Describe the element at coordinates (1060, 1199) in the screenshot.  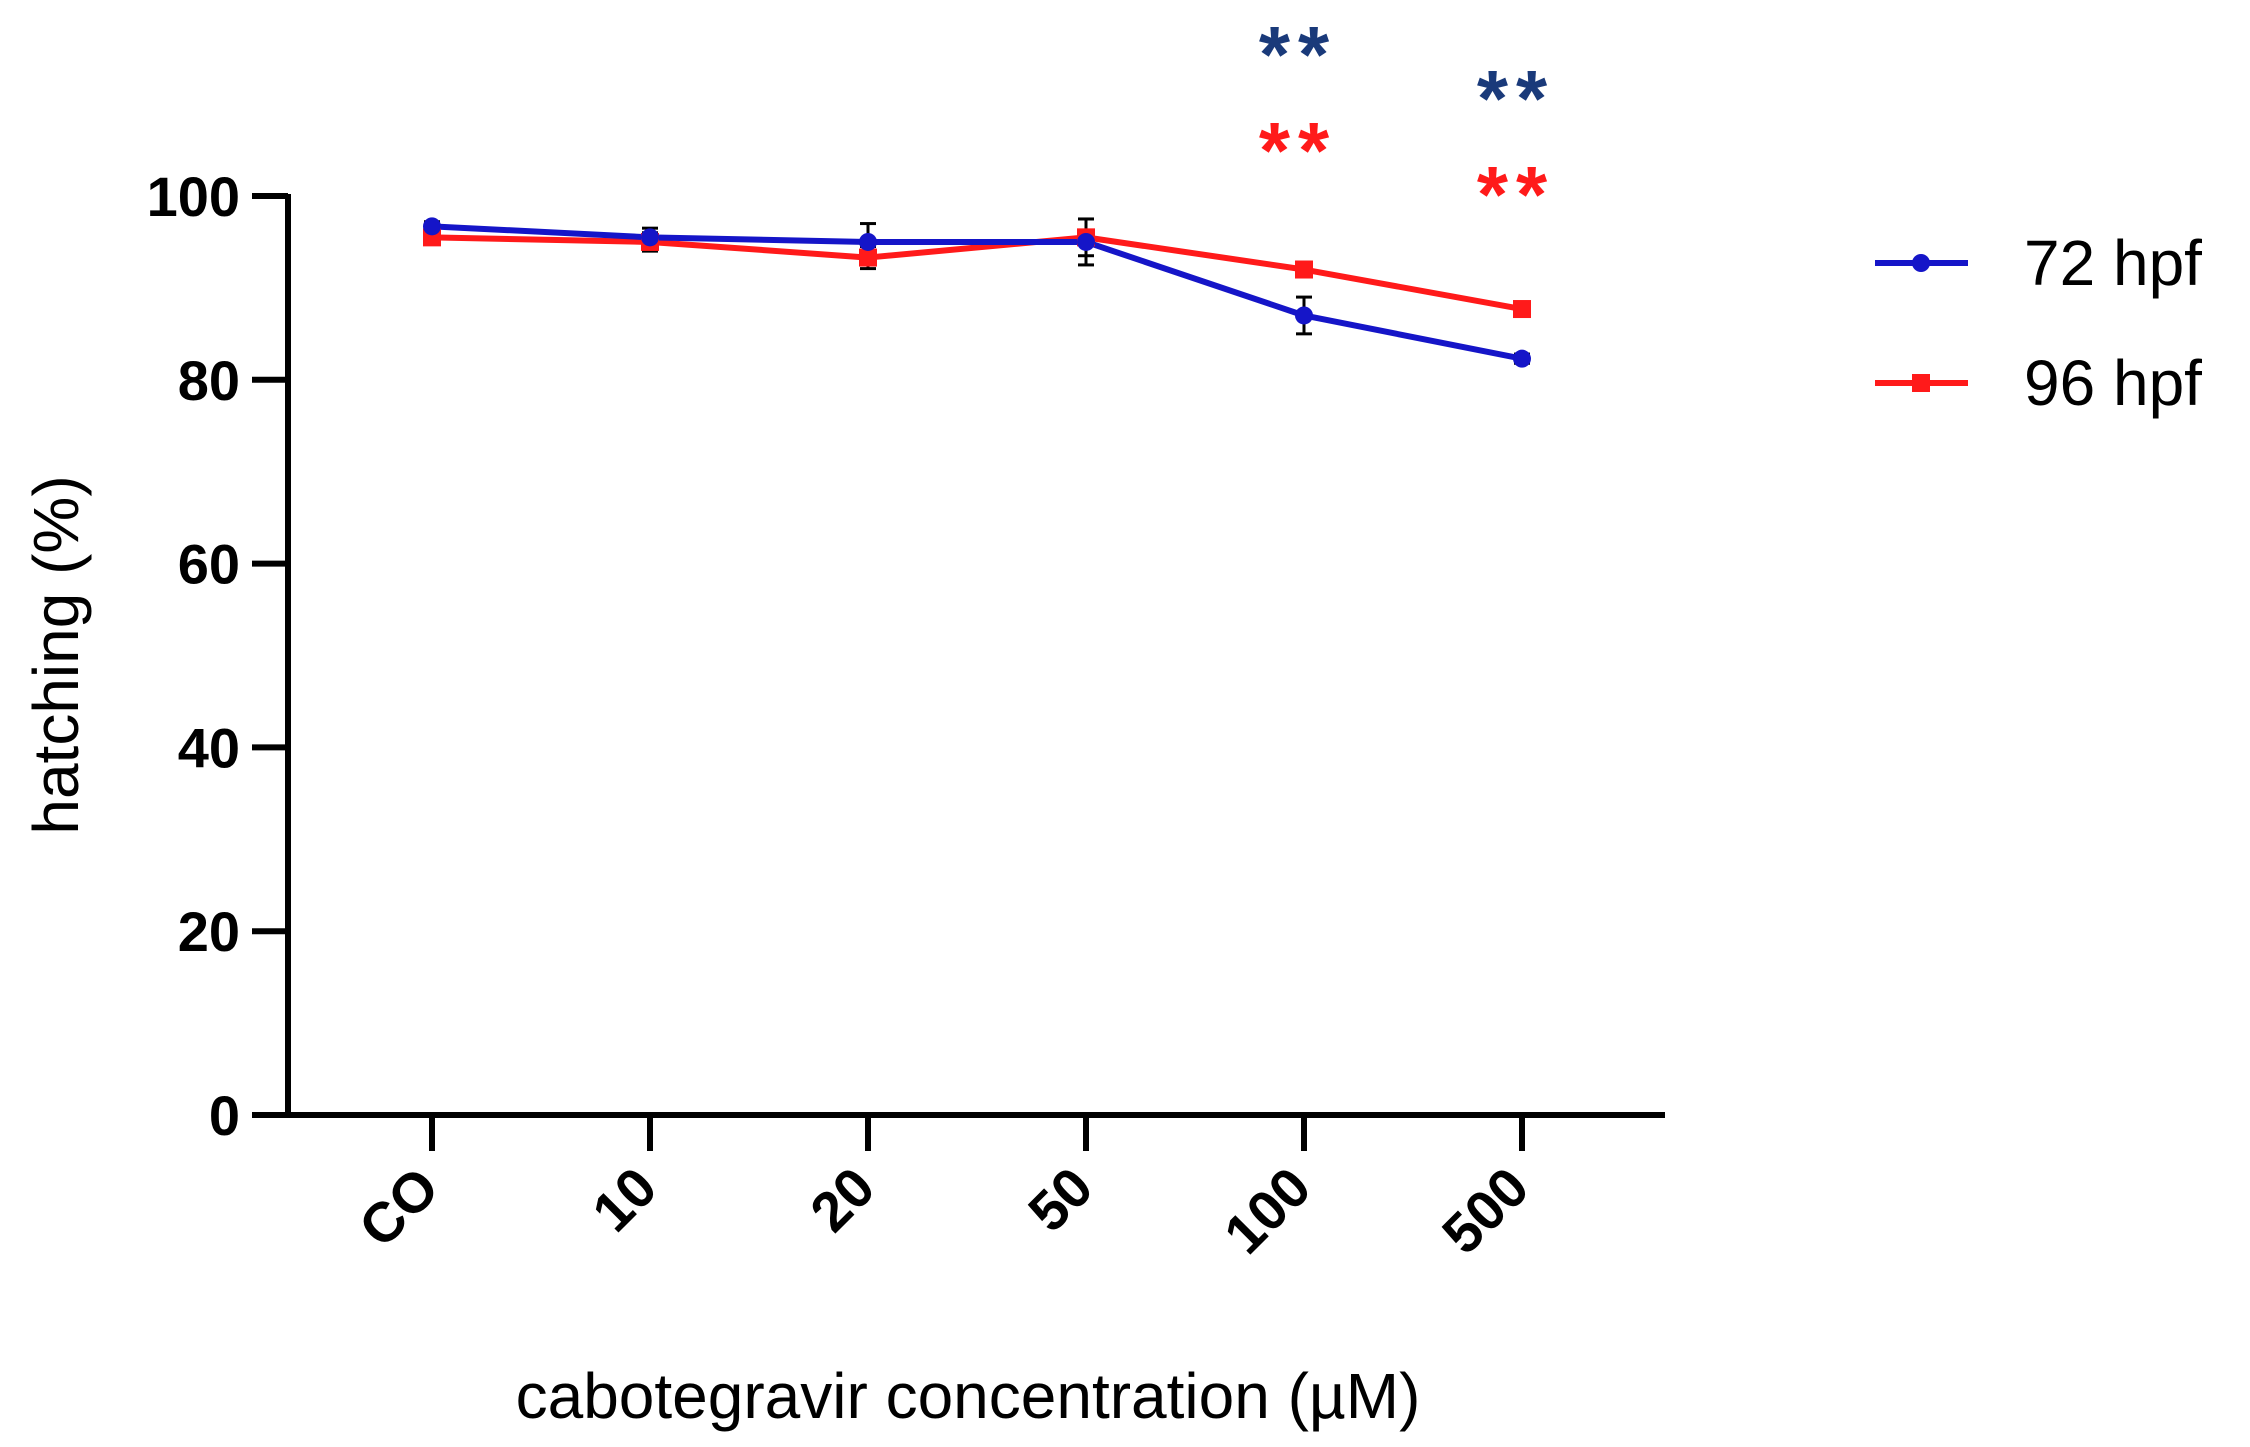
I see `x-tick-label: 50` at that location.